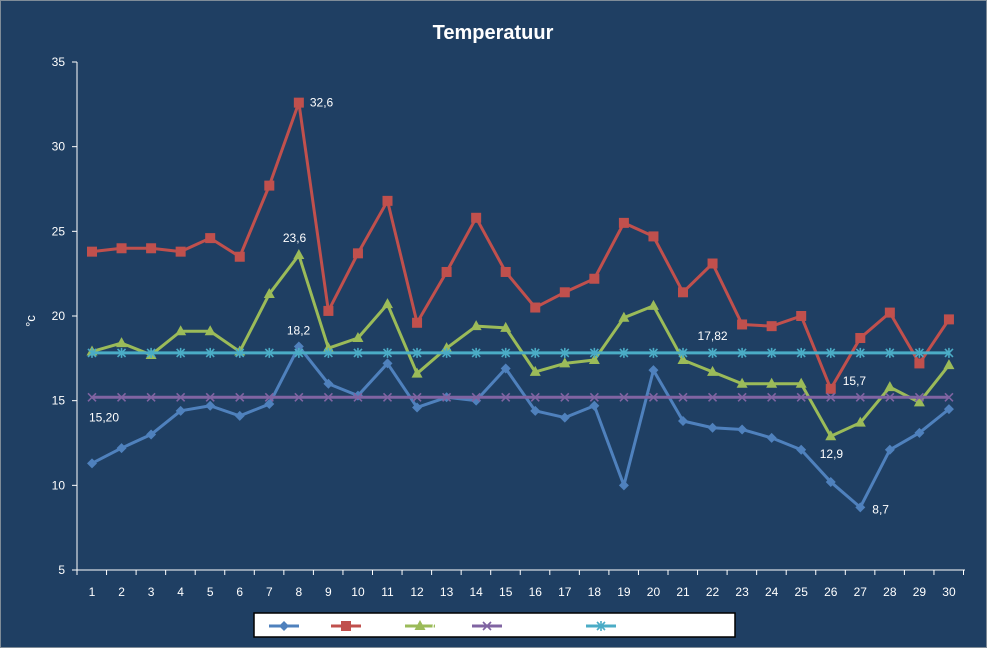  Describe the element at coordinates (346, 626) in the screenshot. I see `legend-marker-max` at that location.